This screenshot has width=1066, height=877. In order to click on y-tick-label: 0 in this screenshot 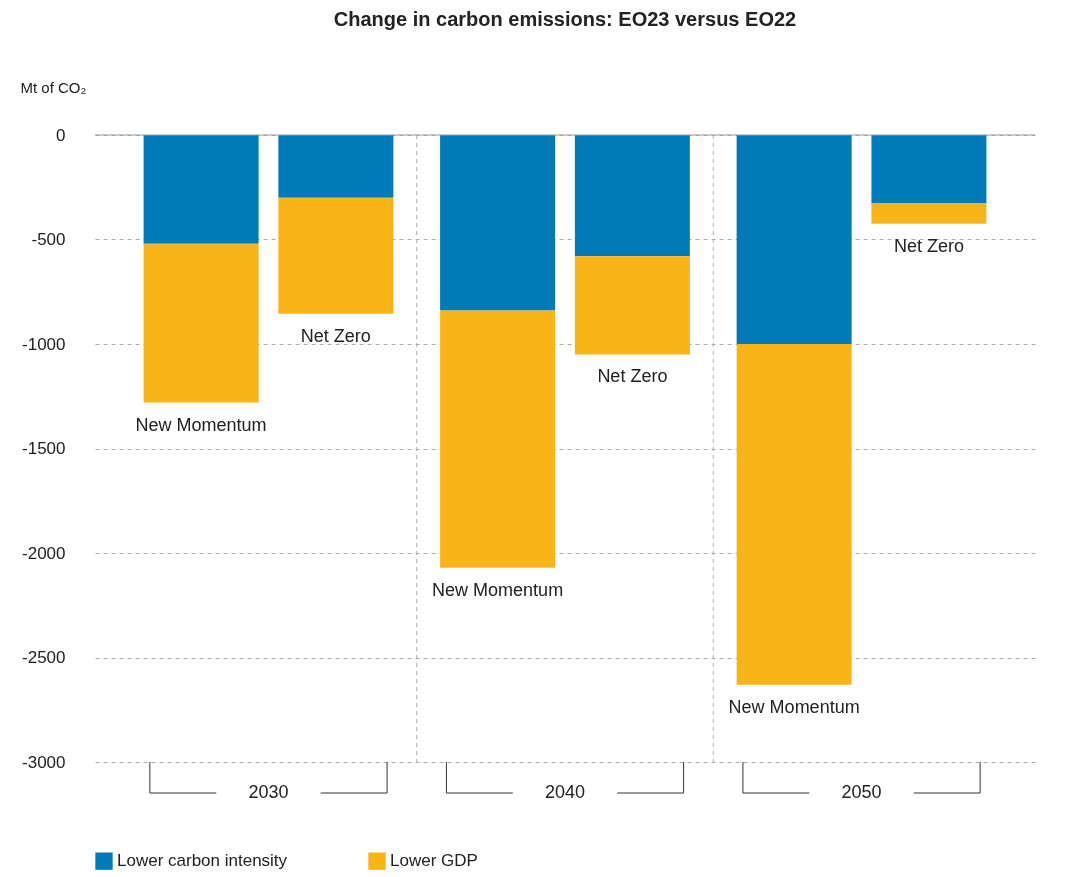, I will do `click(61, 135)`.